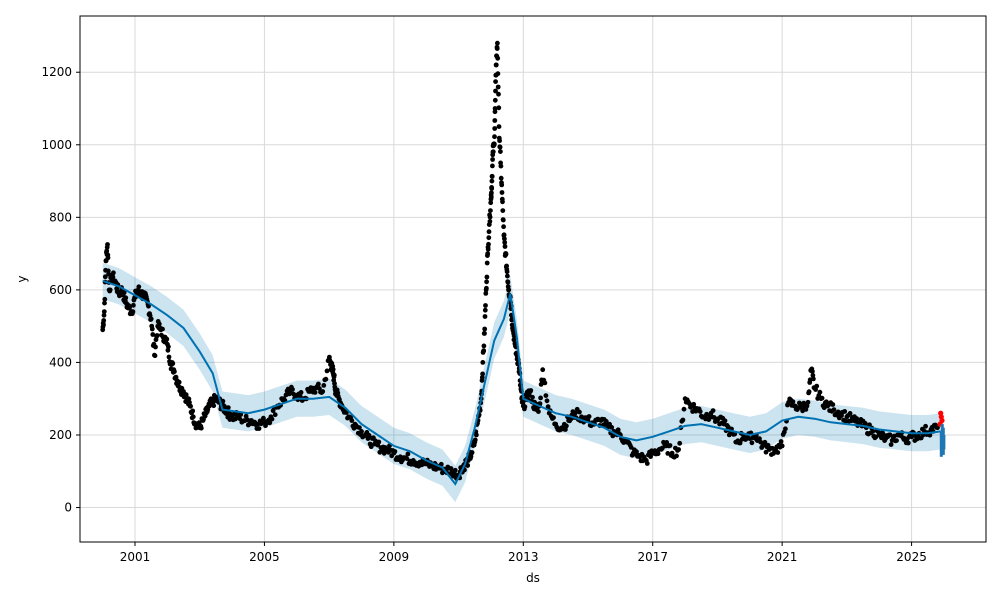 The width and height of the screenshot is (1000, 600). Describe the element at coordinates (523, 557) in the screenshot. I see `x-tick-label: 2013` at that location.